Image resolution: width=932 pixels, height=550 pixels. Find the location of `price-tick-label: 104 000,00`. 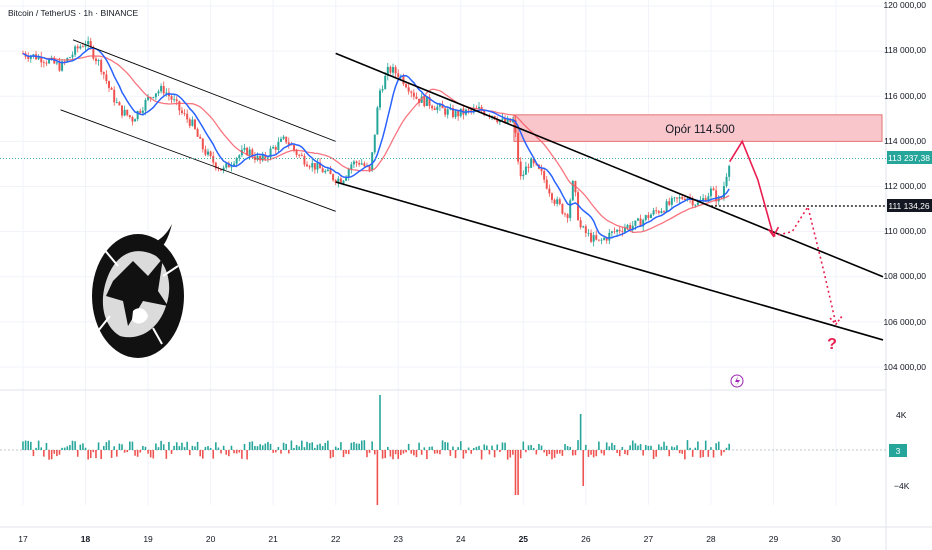

price-tick-label: 104 000,00 is located at coordinates (904, 367).